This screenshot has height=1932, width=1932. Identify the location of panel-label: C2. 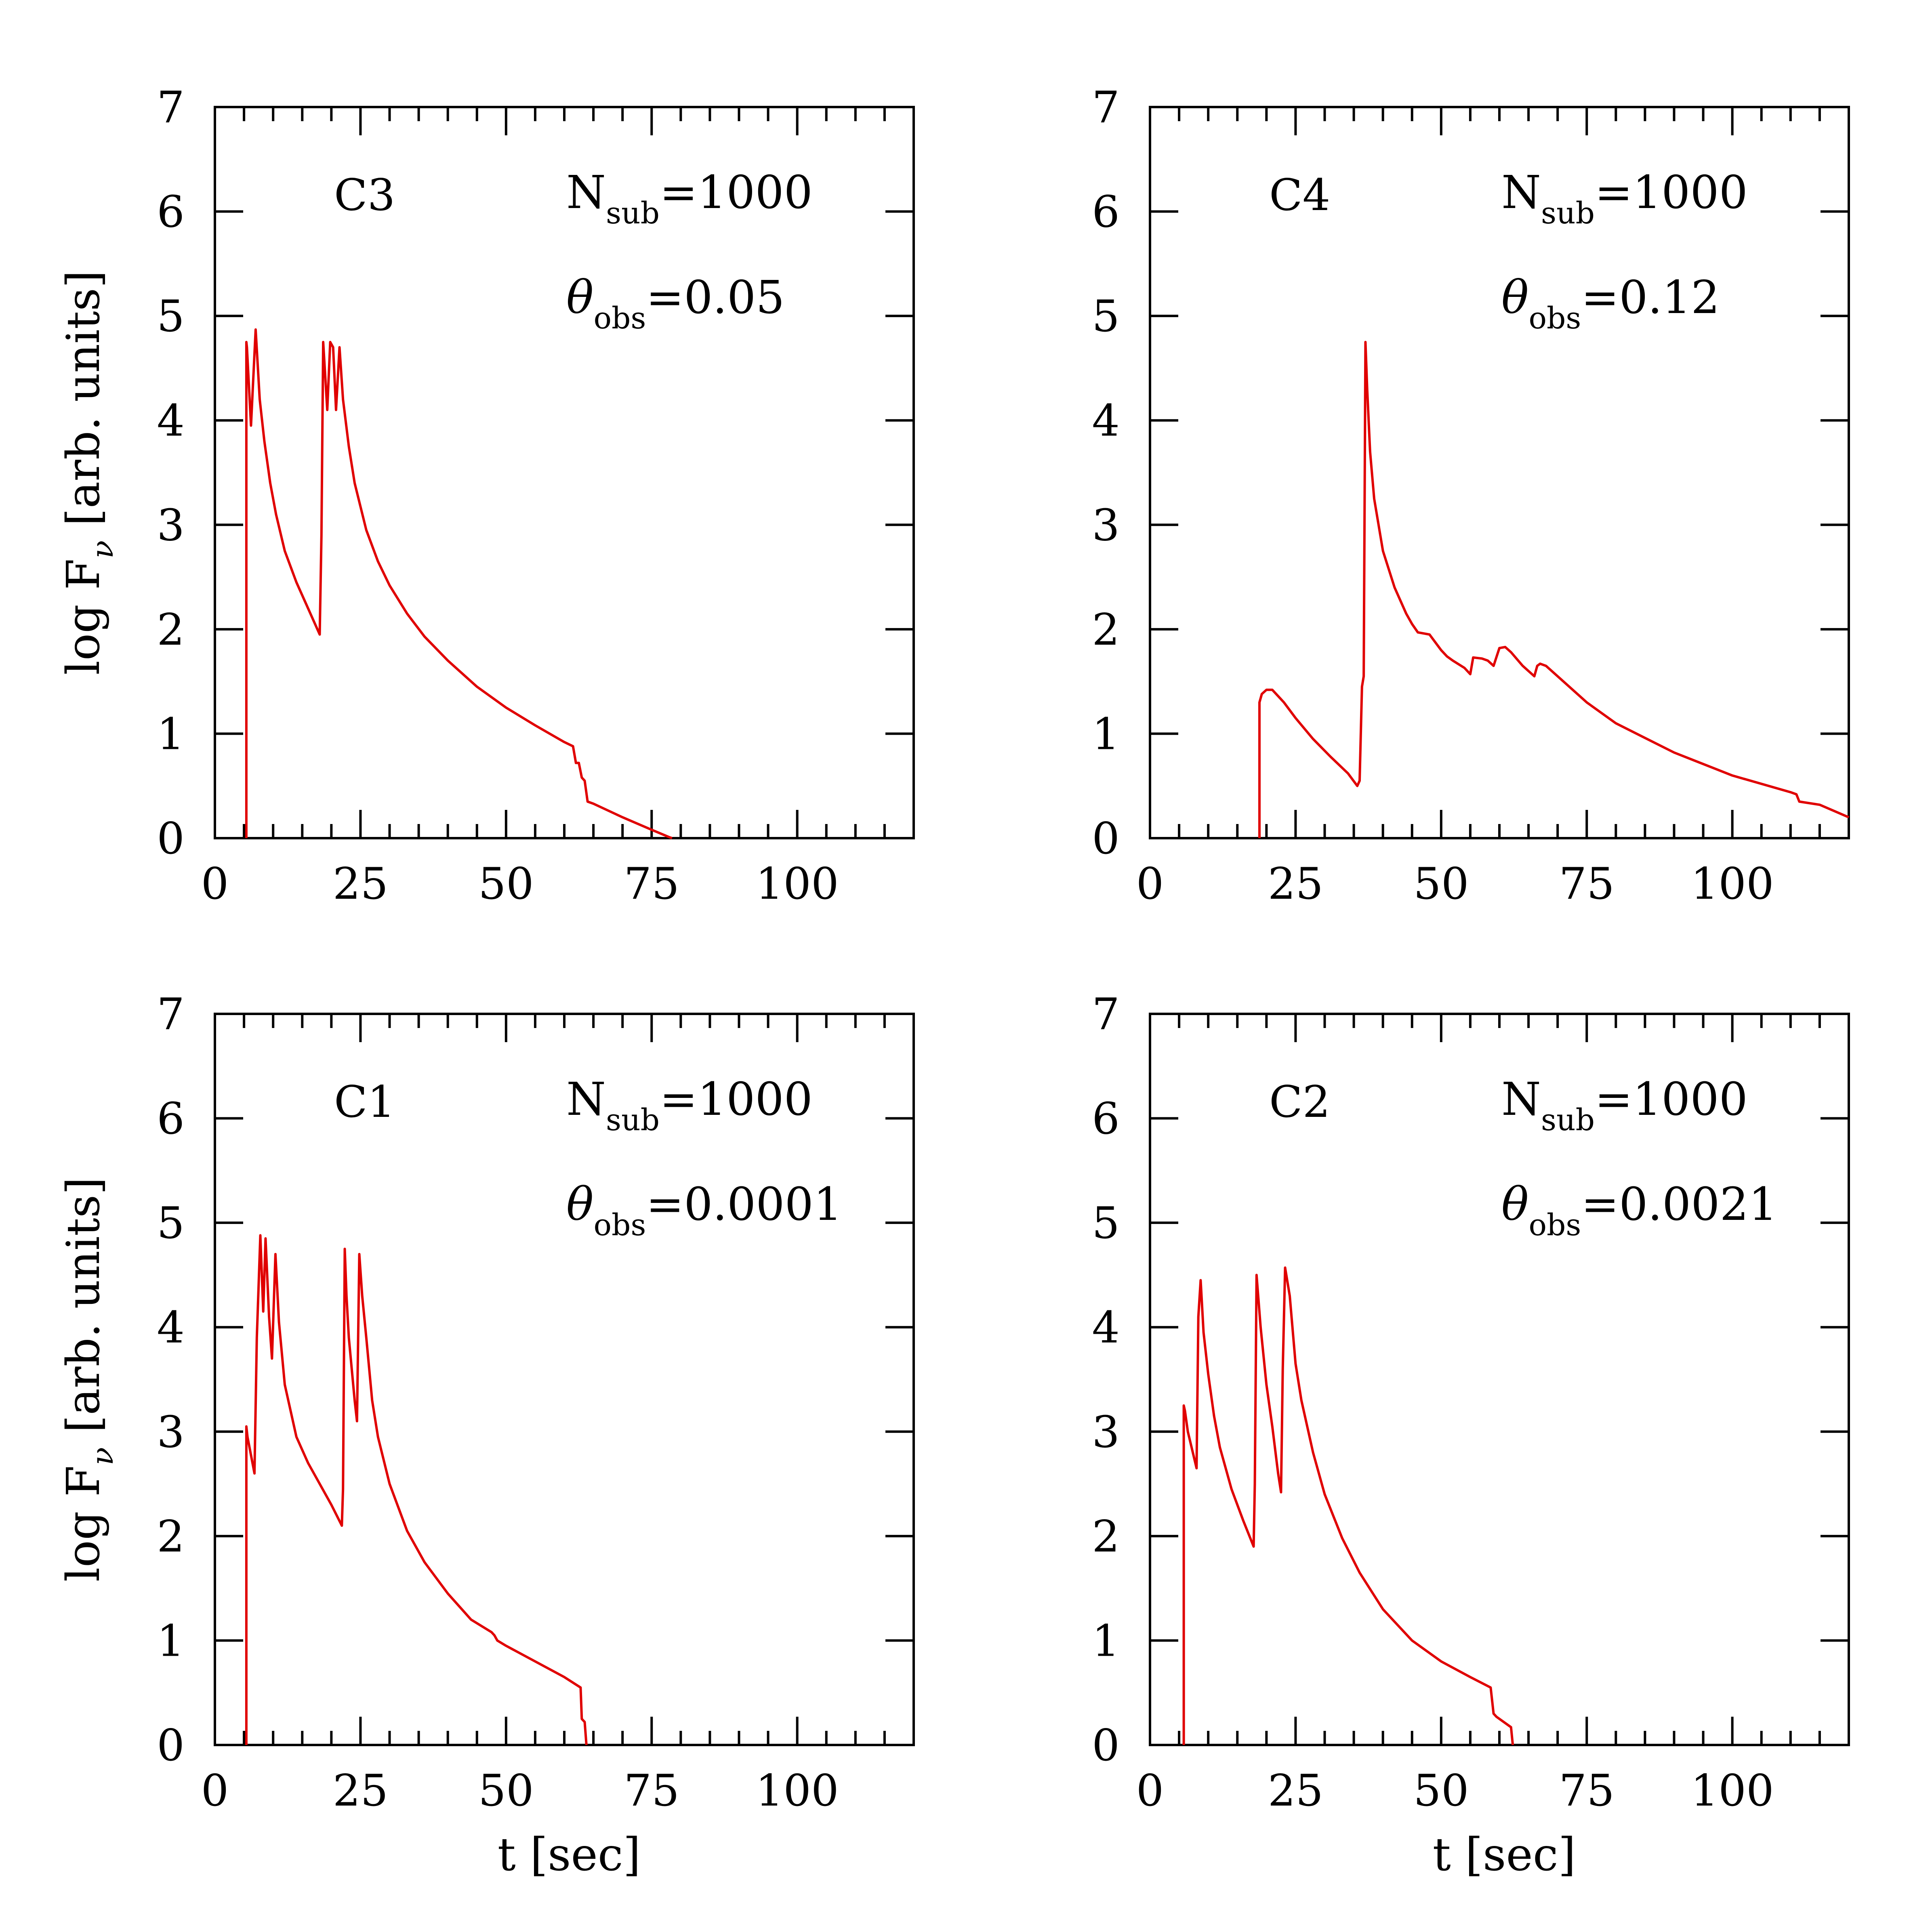
(1299, 1102).